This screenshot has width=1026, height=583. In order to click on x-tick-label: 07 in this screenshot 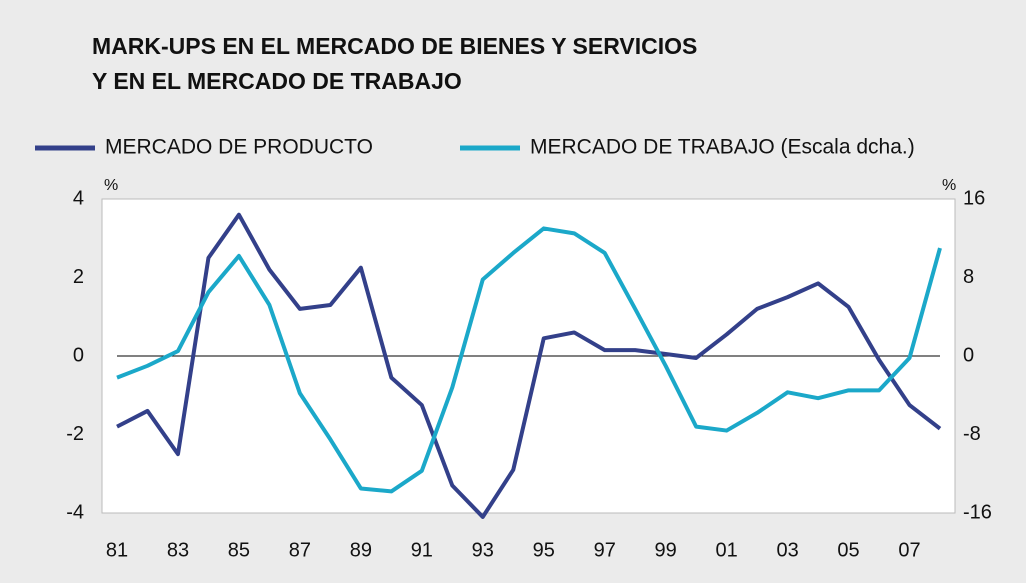, I will do `click(909, 550)`.